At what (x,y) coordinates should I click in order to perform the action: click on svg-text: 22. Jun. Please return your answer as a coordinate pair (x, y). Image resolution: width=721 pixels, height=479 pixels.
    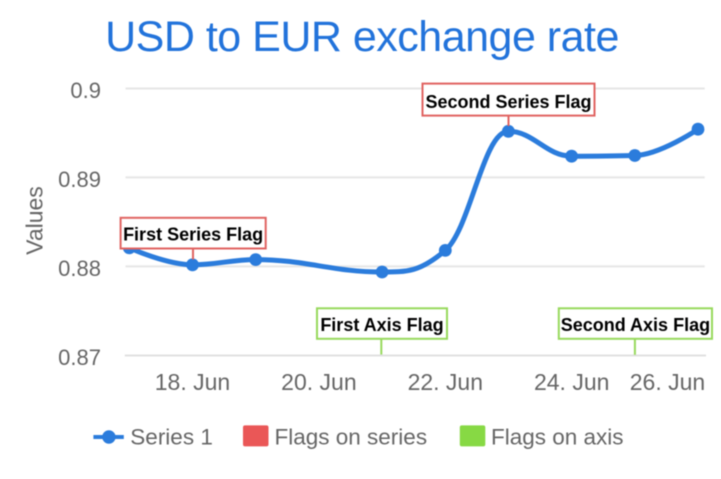
    Looking at the image, I should click on (445, 382).